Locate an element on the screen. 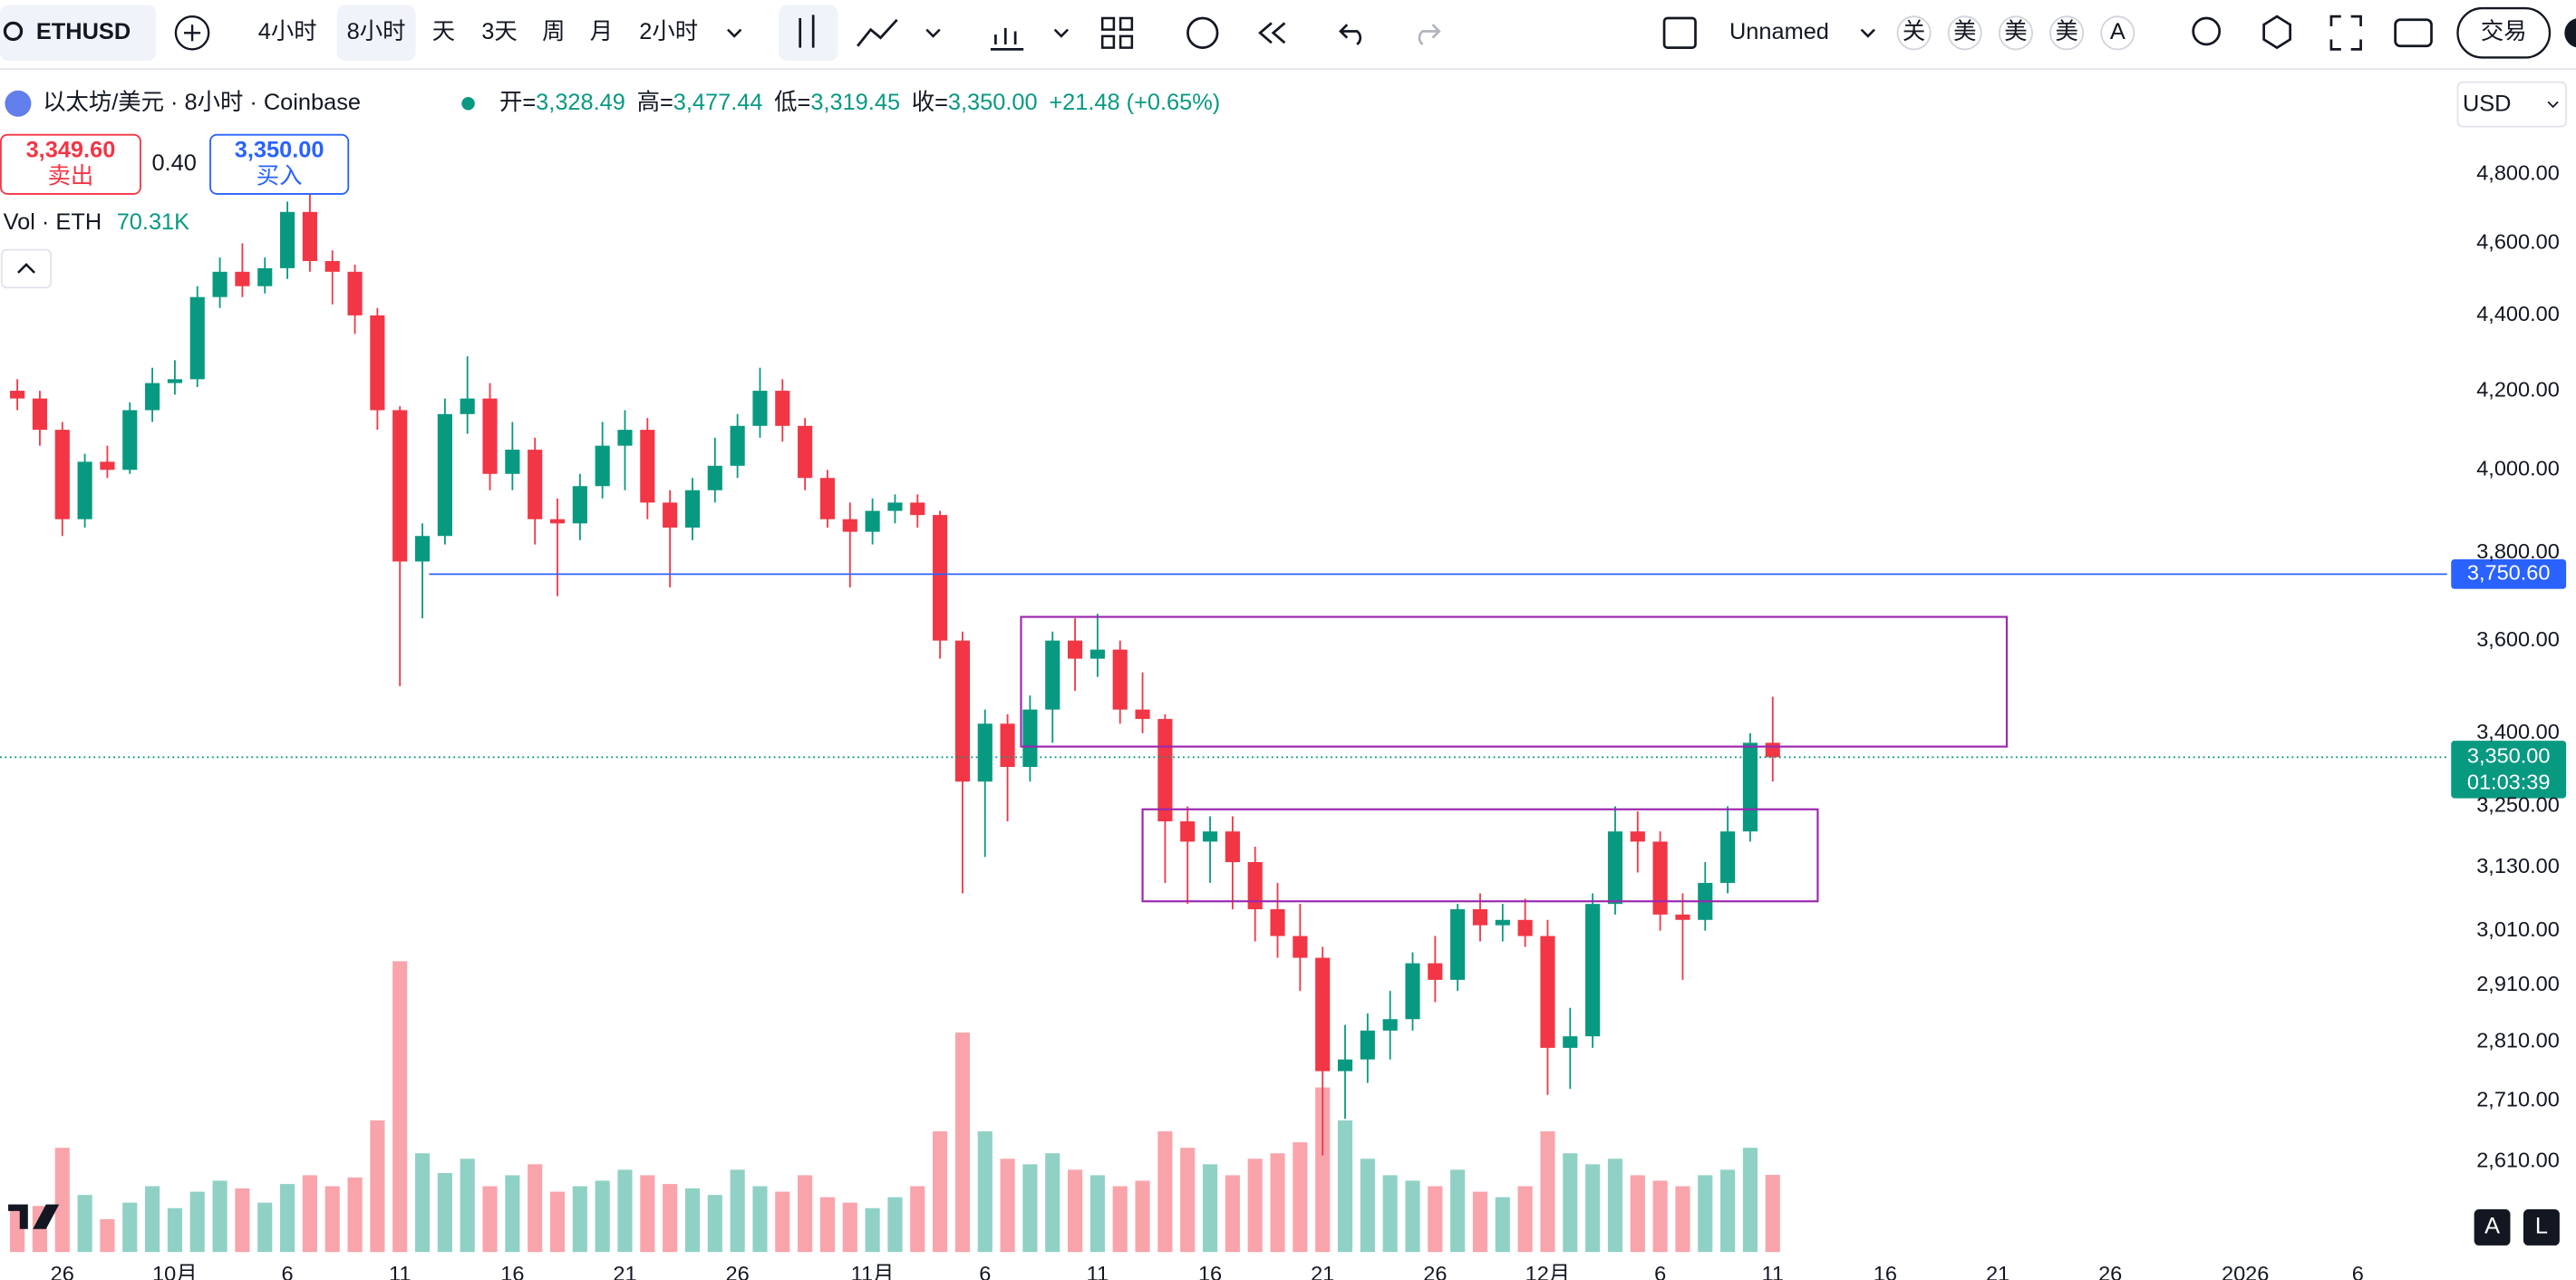 The image size is (2576, 1280). interval: 月 is located at coordinates (601, 31).